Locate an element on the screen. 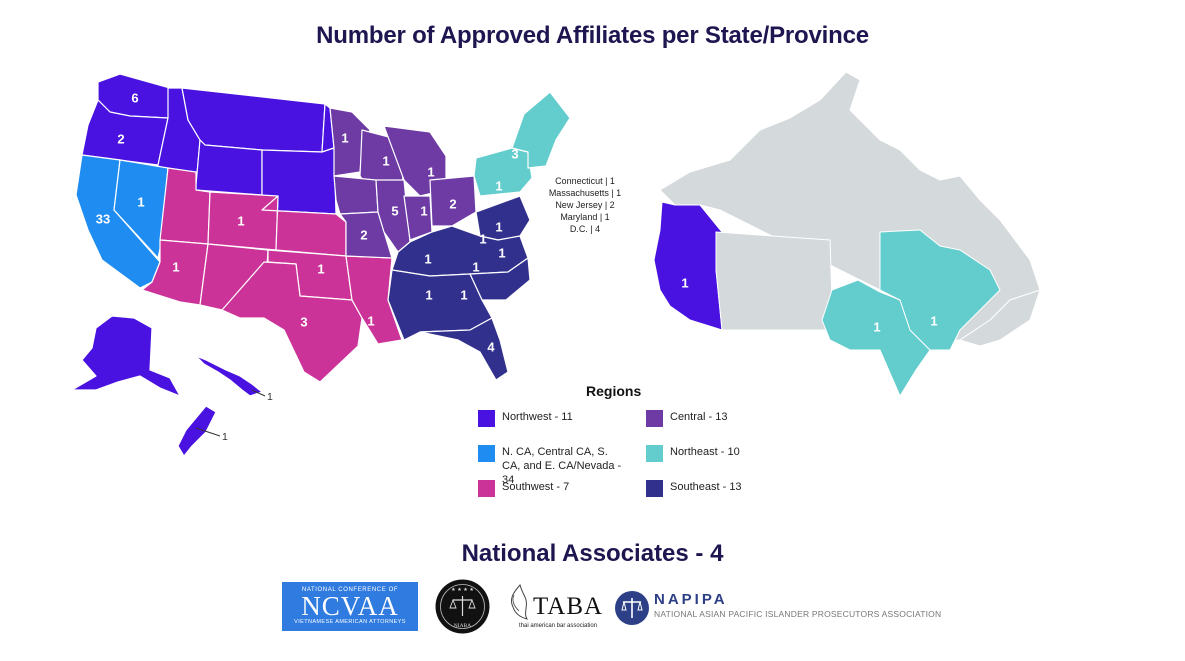 The image size is (1185, 661). legend-item-central: Central - 13 is located at coordinates (726, 418).